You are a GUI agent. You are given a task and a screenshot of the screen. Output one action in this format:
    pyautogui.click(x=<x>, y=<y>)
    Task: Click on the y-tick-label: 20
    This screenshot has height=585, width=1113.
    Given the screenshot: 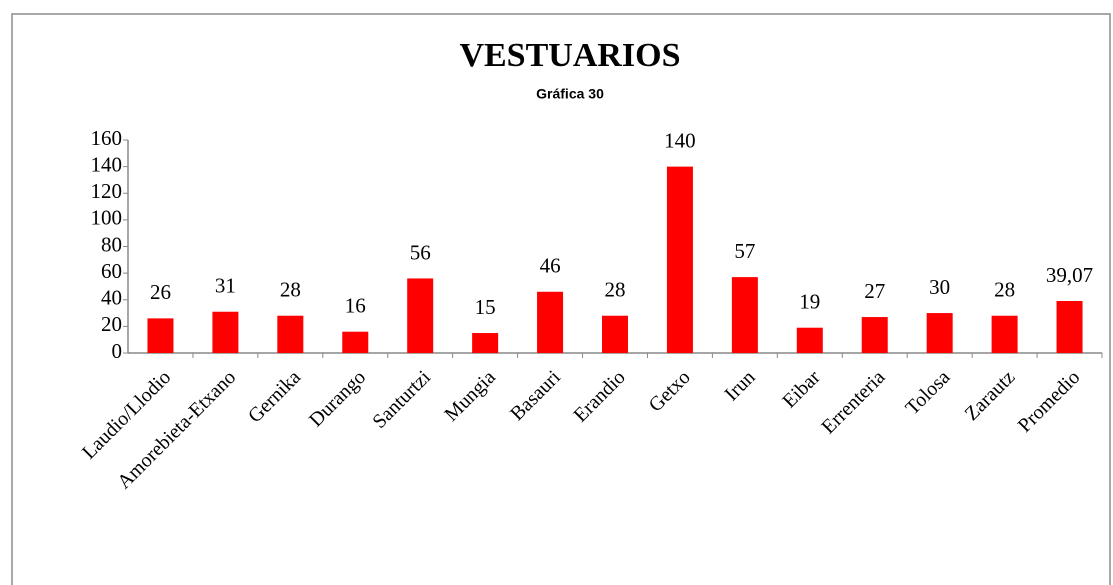 What is the action you would take?
    pyautogui.click(x=111, y=324)
    